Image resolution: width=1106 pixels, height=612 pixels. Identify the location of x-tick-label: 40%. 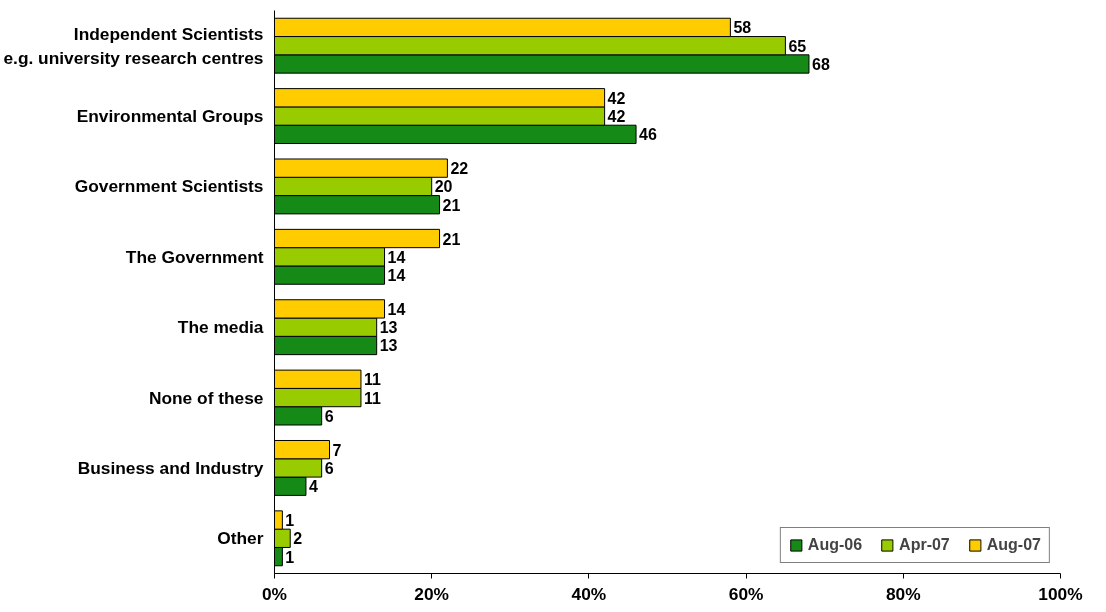
(589, 593).